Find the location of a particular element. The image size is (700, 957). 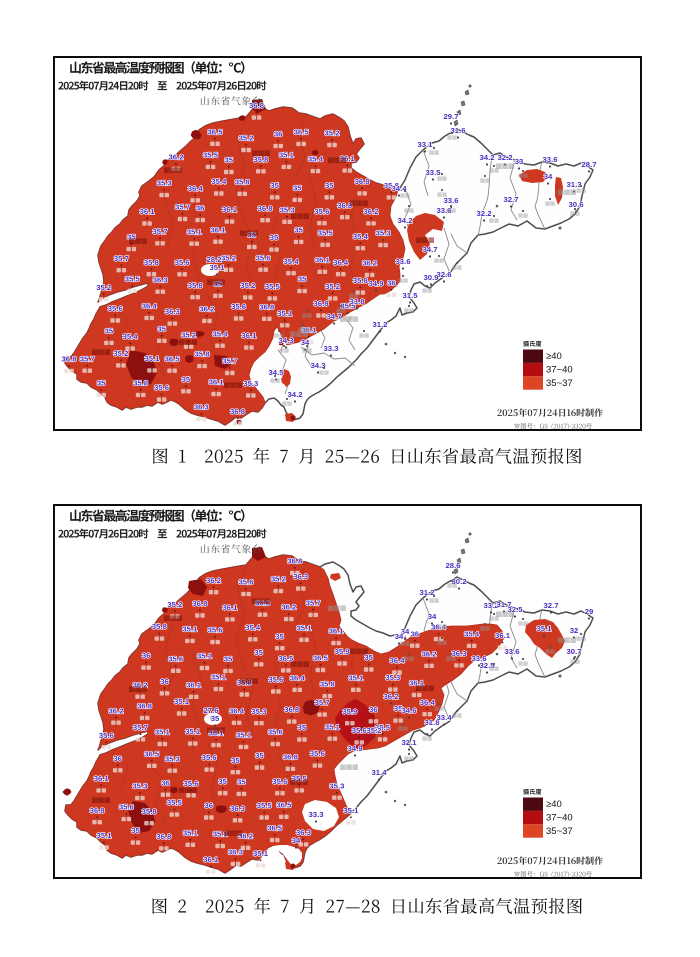

svg-text: 34.6 is located at coordinates (409, 710).